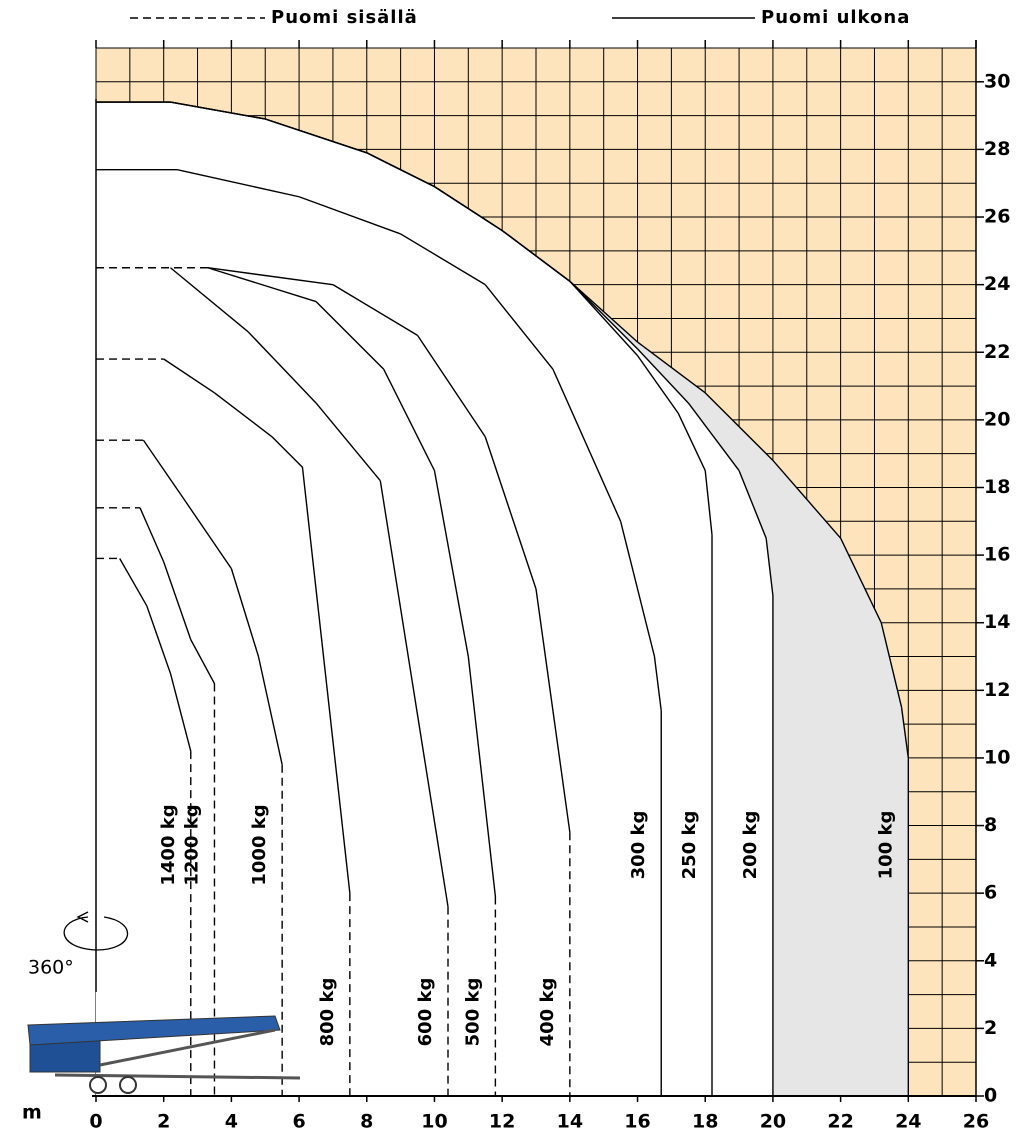  I want to click on x-tick-label: 22, so click(840, 1122).